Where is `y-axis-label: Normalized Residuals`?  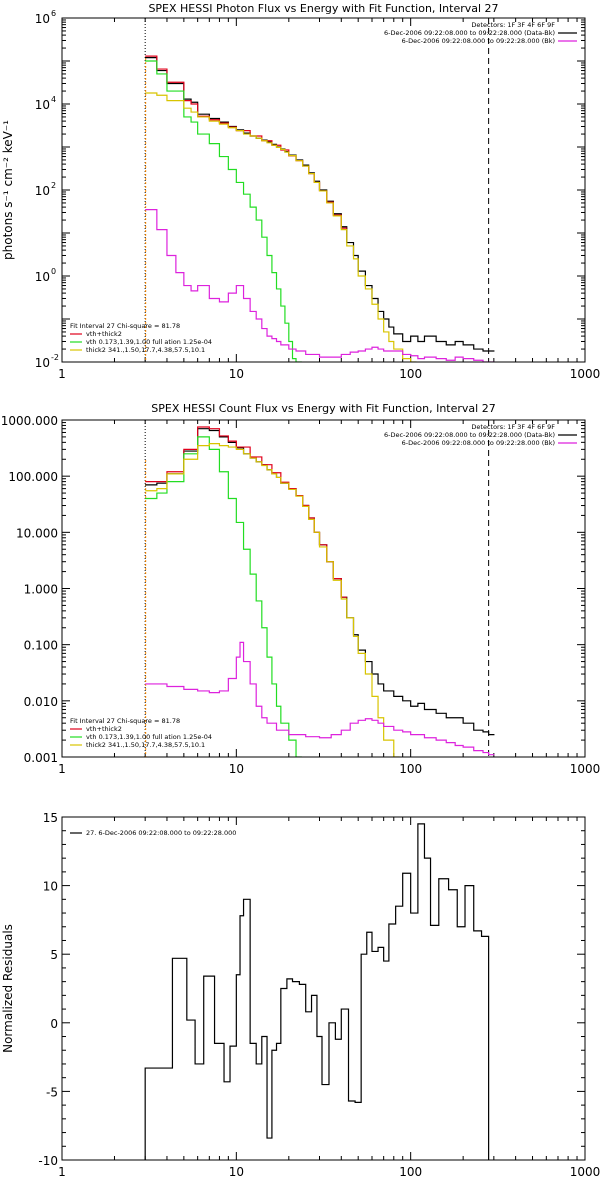
y-axis-label: Normalized Residuals is located at coordinates (8, 988).